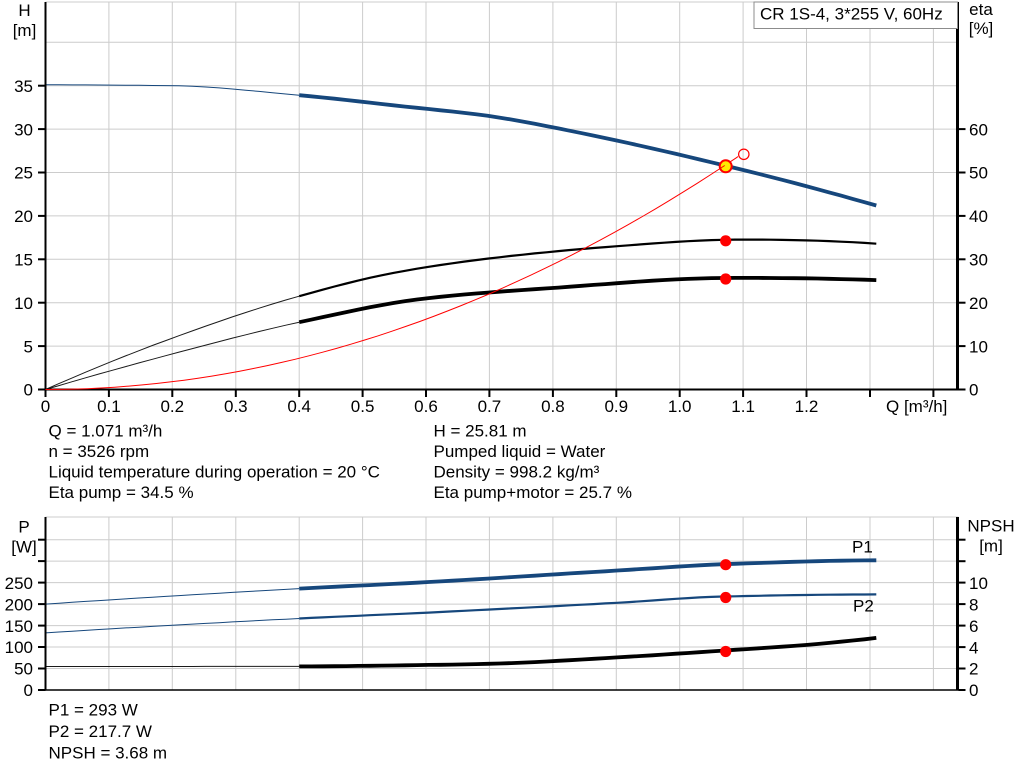 The height and width of the screenshot is (781, 1024). I want to click on svg-text: Eta pump = 34.5 %, so click(121, 492).